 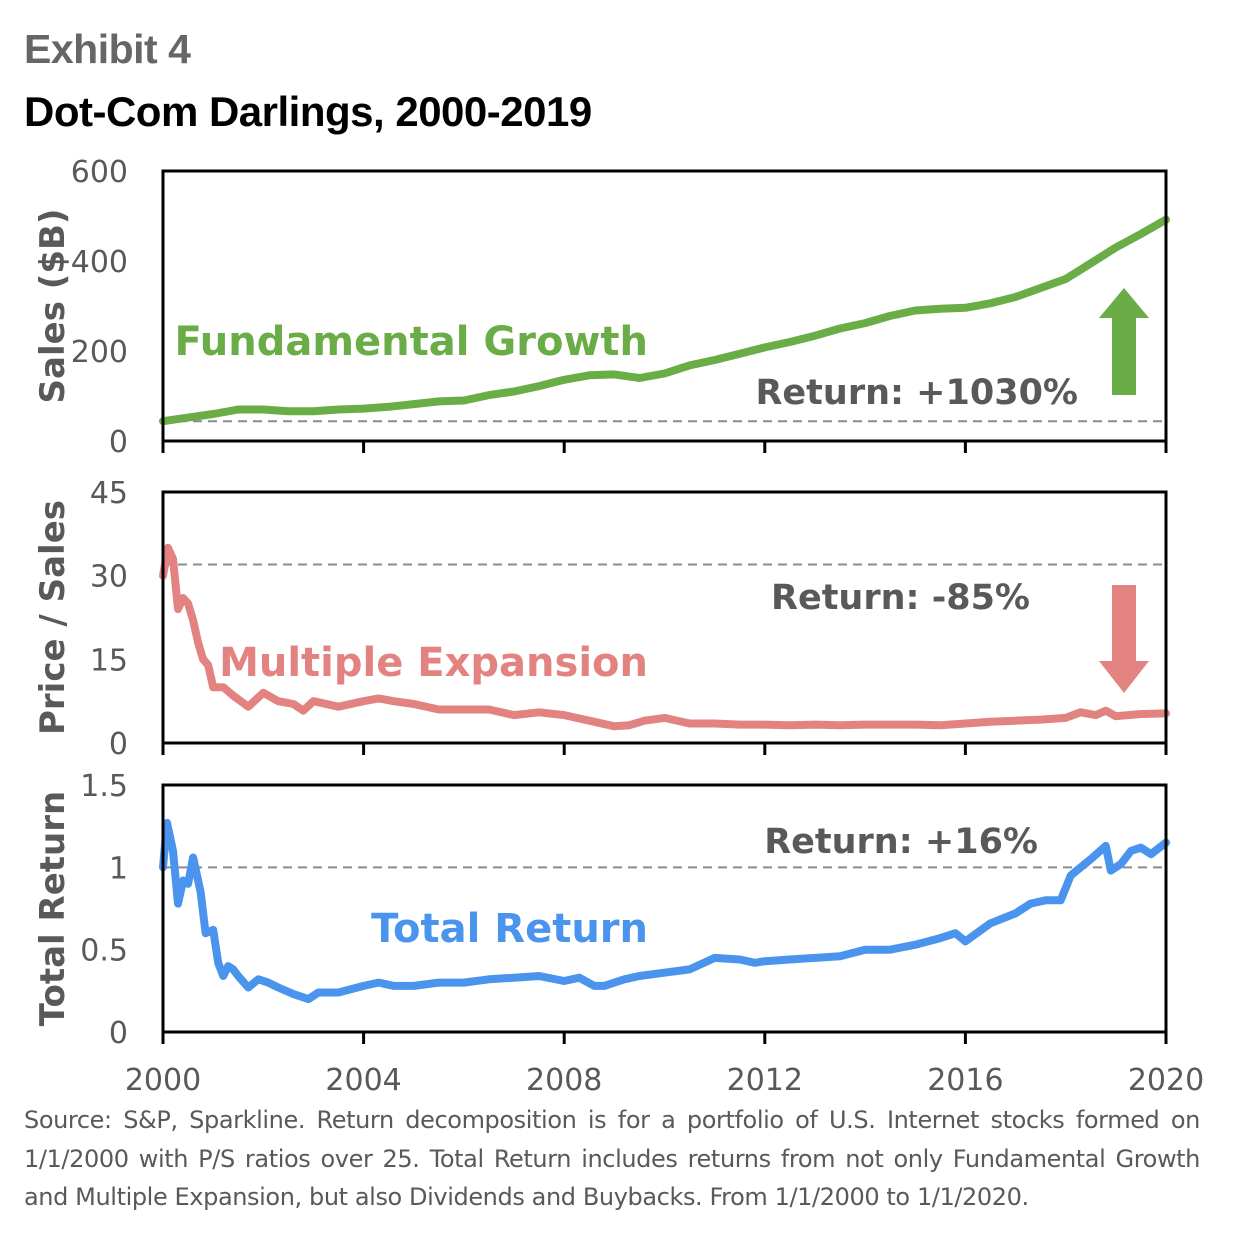 What do you see at coordinates (1166, 1080) in the screenshot?
I see `x-tick-label: 2020` at bounding box center [1166, 1080].